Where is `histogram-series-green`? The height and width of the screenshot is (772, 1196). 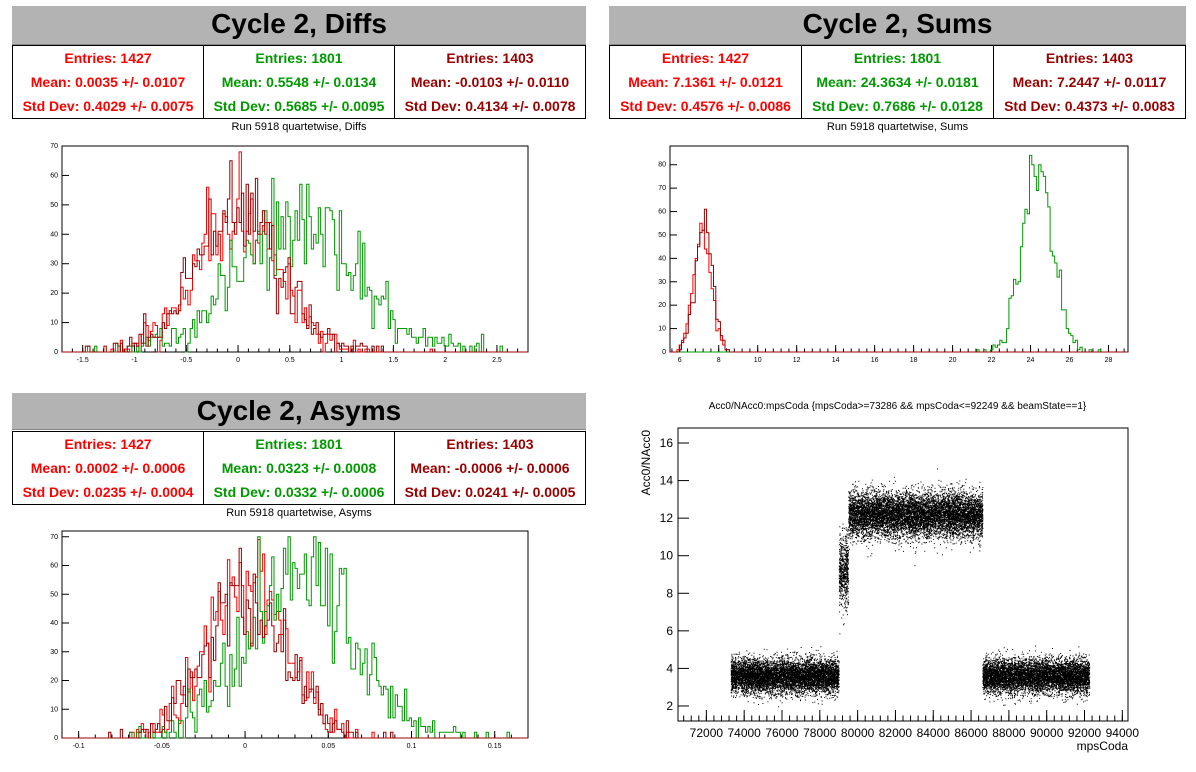 histogram-series-green is located at coordinates (295, 637).